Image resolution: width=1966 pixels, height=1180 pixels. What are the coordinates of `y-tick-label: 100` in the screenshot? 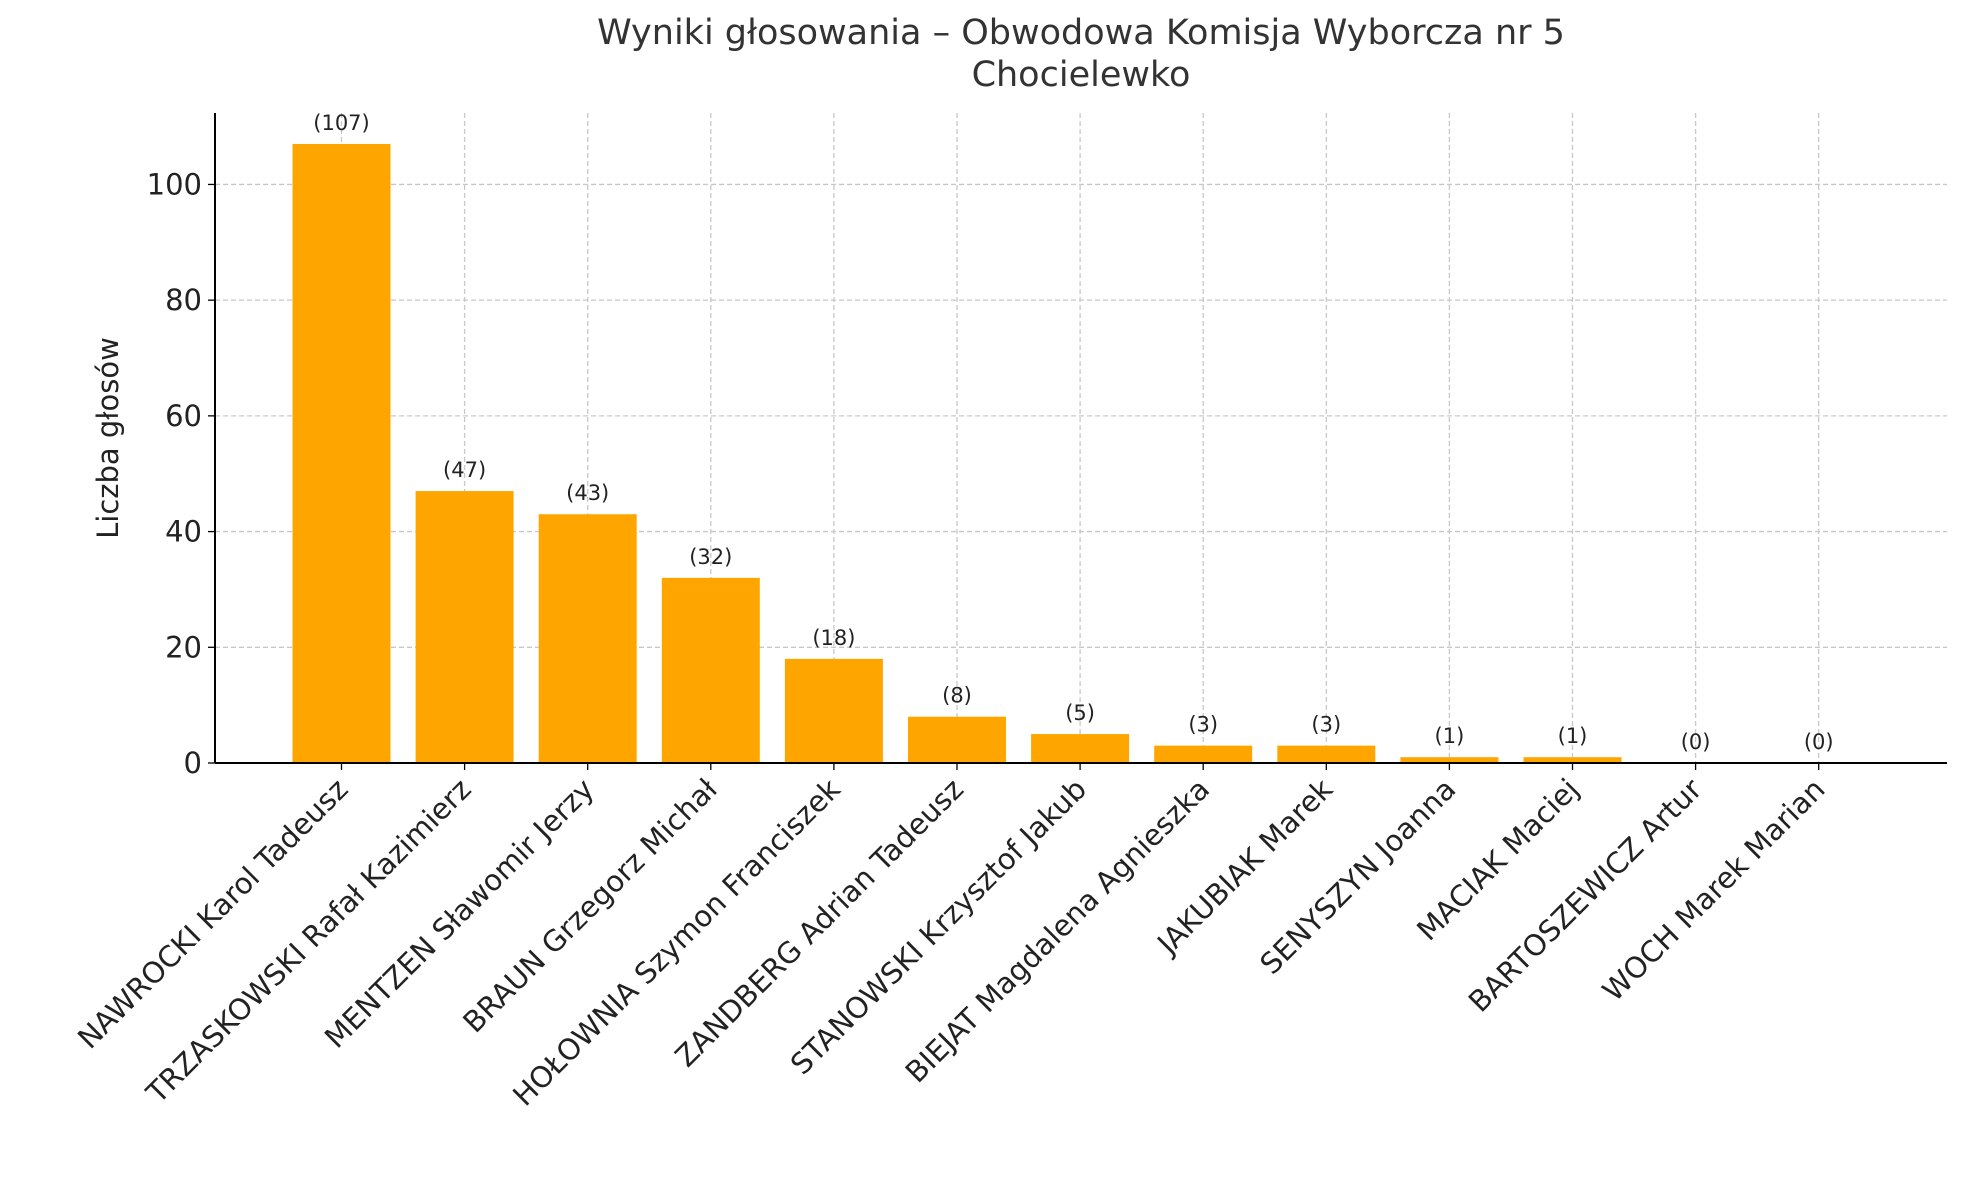 It's located at (174, 184).